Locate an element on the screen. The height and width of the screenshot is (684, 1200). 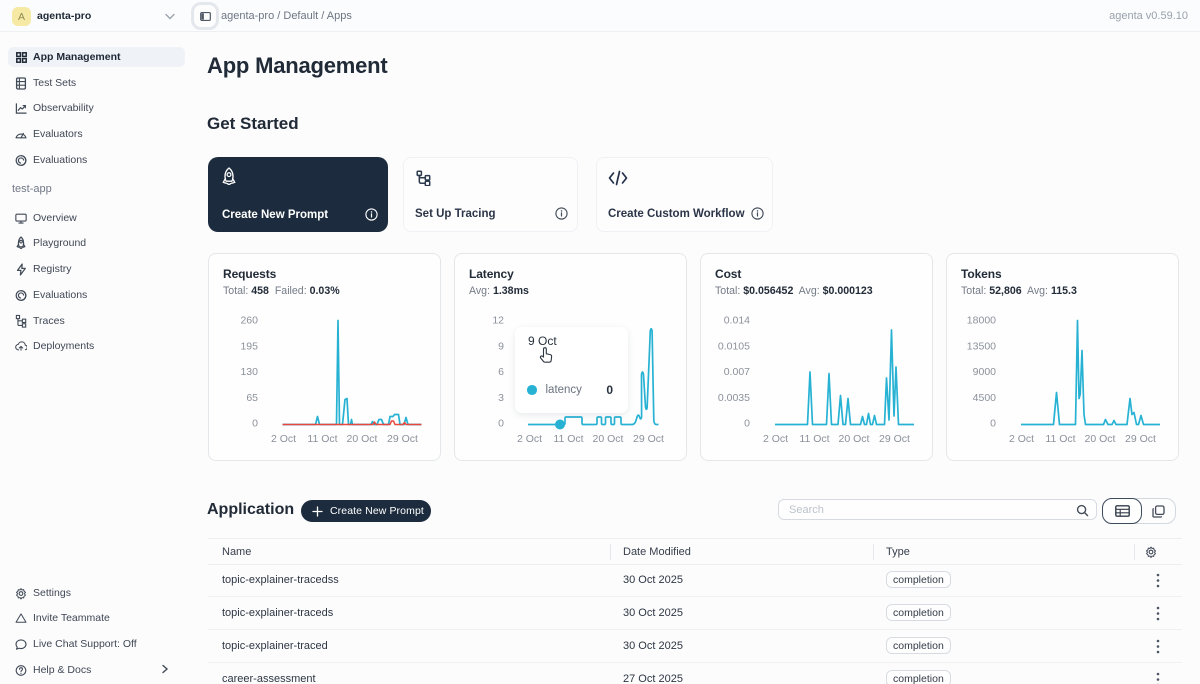
svg-text: 9000 is located at coordinates (985, 372).